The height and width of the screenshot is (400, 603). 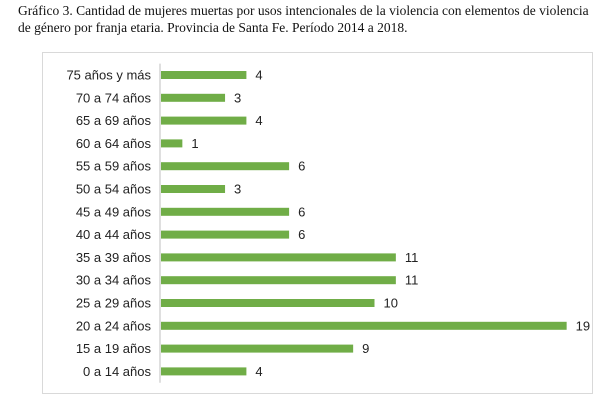 What do you see at coordinates (194, 143) in the screenshot?
I see `value-label: 1` at bounding box center [194, 143].